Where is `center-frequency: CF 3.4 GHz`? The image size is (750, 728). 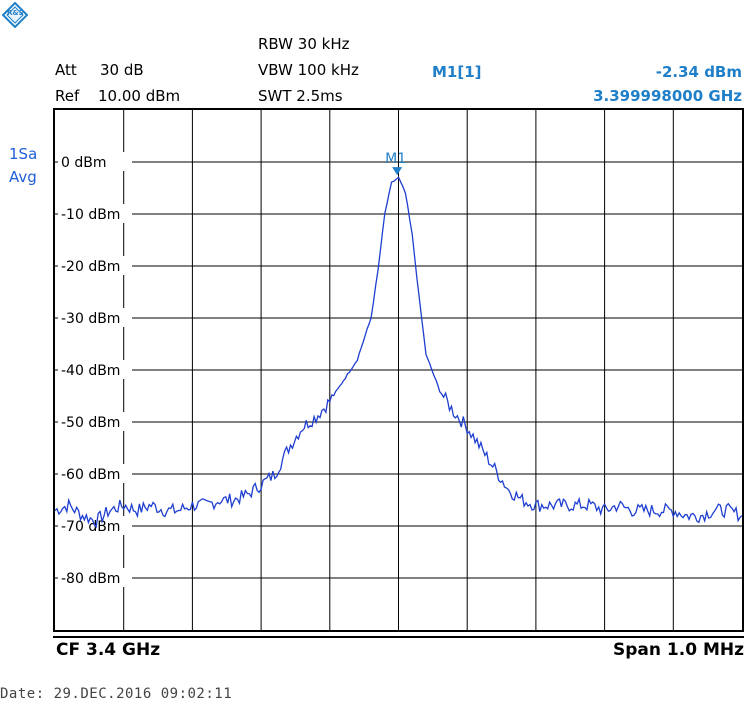 center-frequency: CF 3.4 GHz is located at coordinates (108, 650).